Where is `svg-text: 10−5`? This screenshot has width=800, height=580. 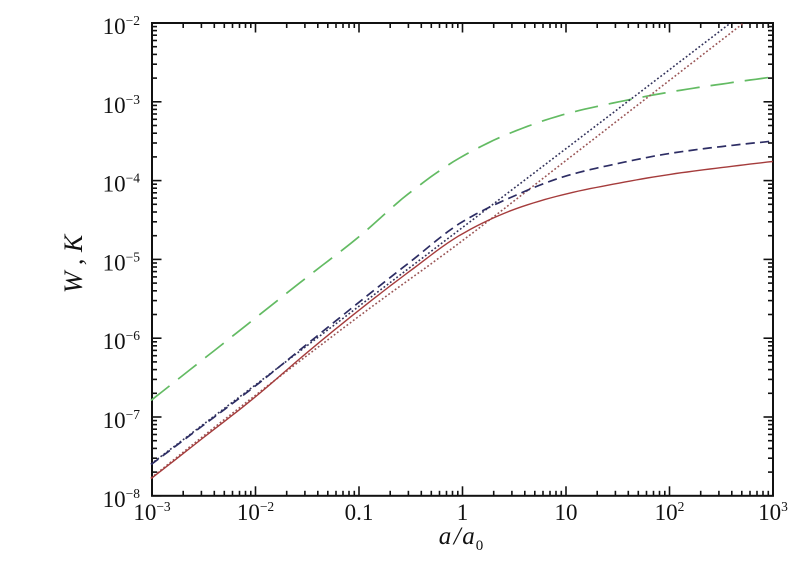 svg-text: 10−5 is located at coordinates (122, 262).